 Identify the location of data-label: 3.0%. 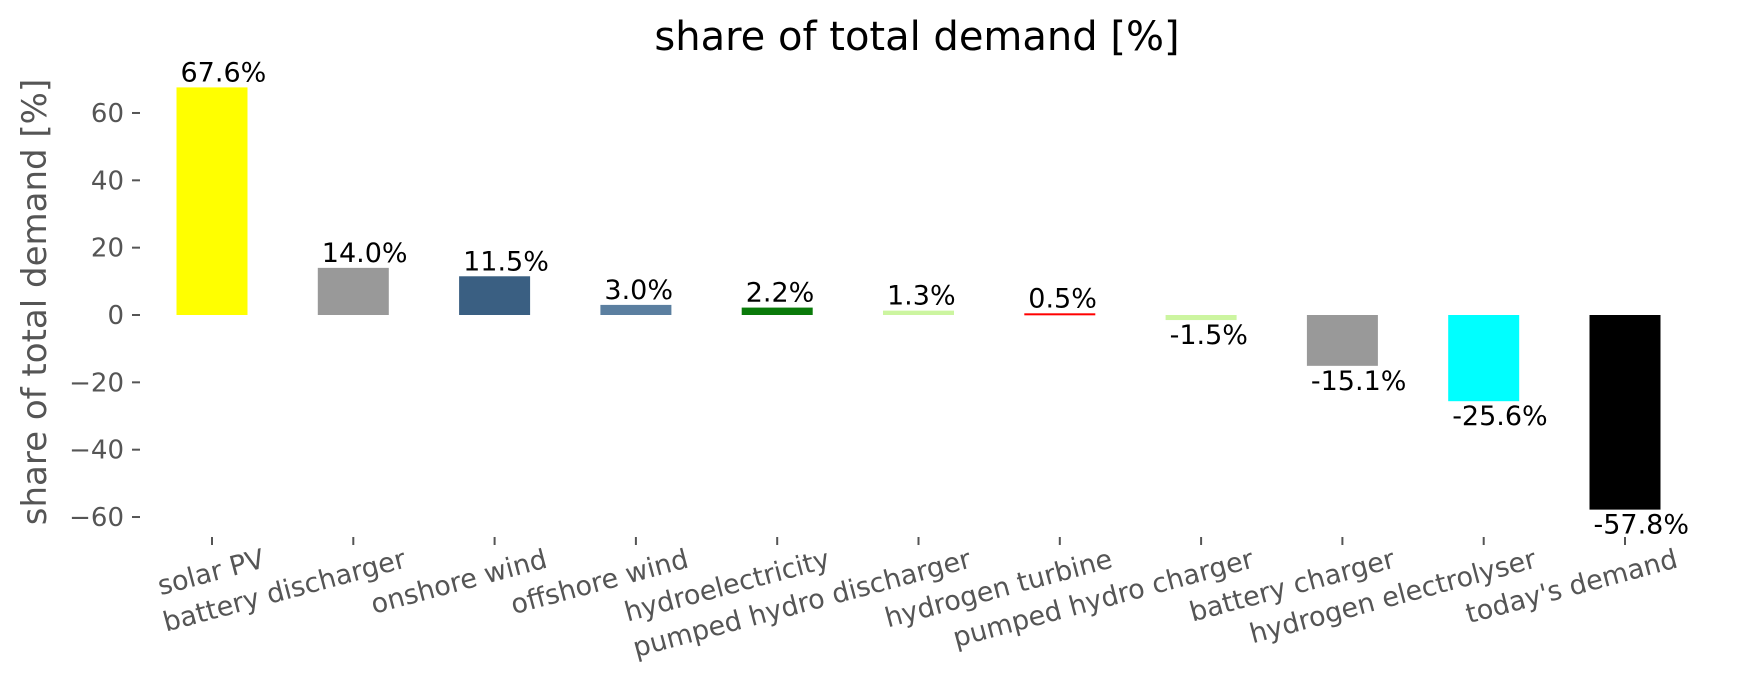
(638, 290).